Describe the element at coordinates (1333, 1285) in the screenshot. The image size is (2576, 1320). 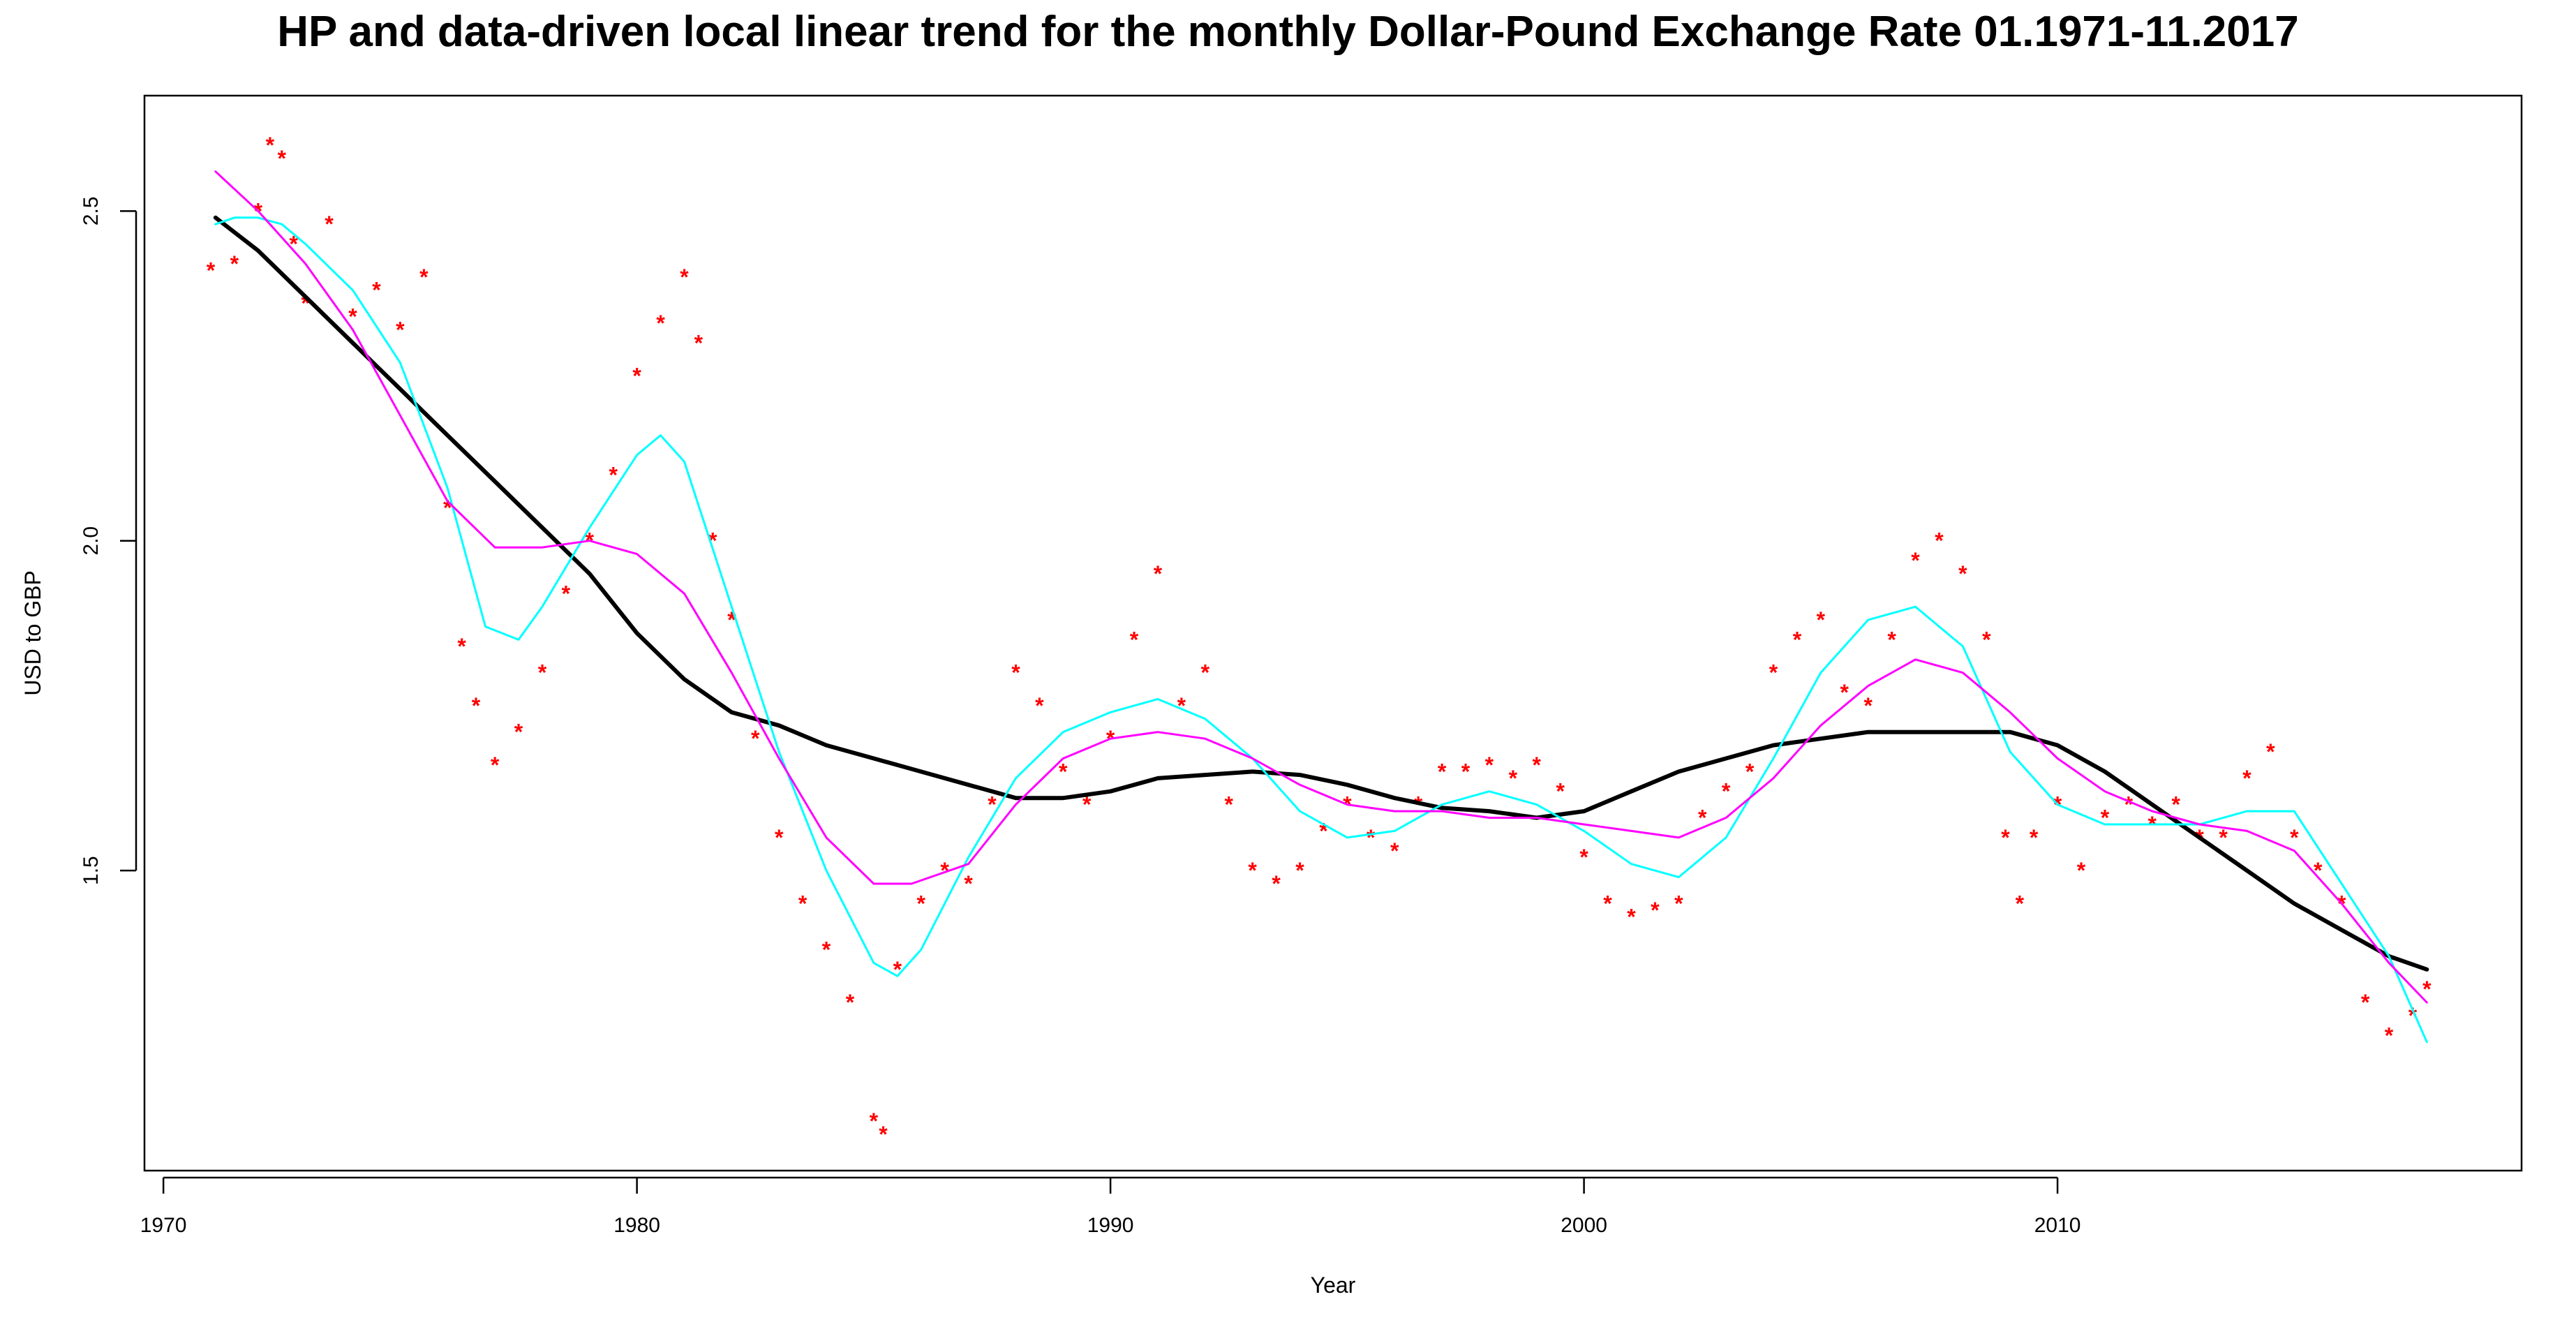
I see `x-axis-title: Year` at that location.